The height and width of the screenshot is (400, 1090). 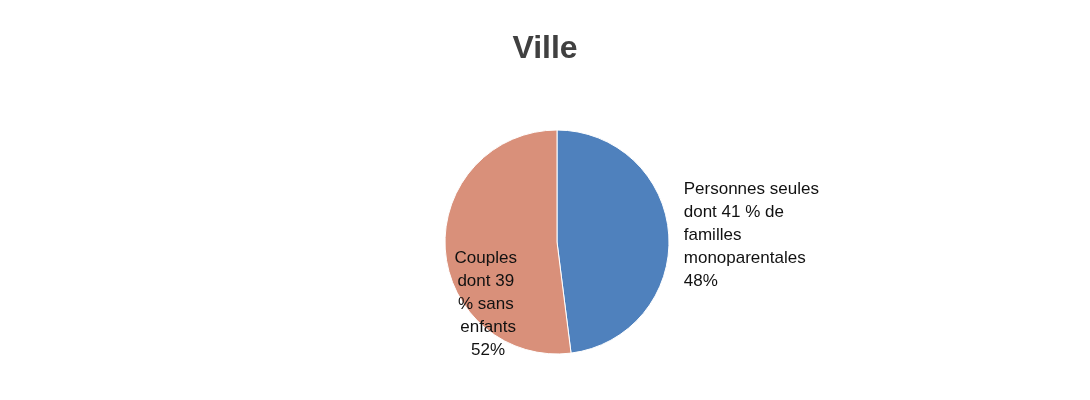 What do you see at coordinates (700, 280) in the screenshot?
I see `data-label: 48%` at bounding box center [700, 280].